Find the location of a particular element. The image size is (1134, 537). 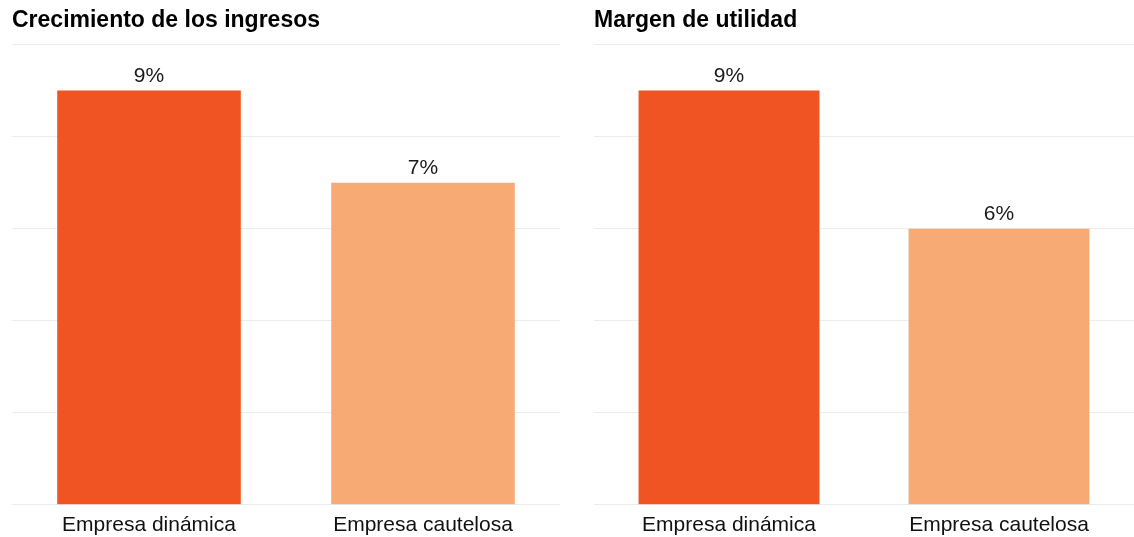

data-label: 7% is located at coordinates (423, 166).